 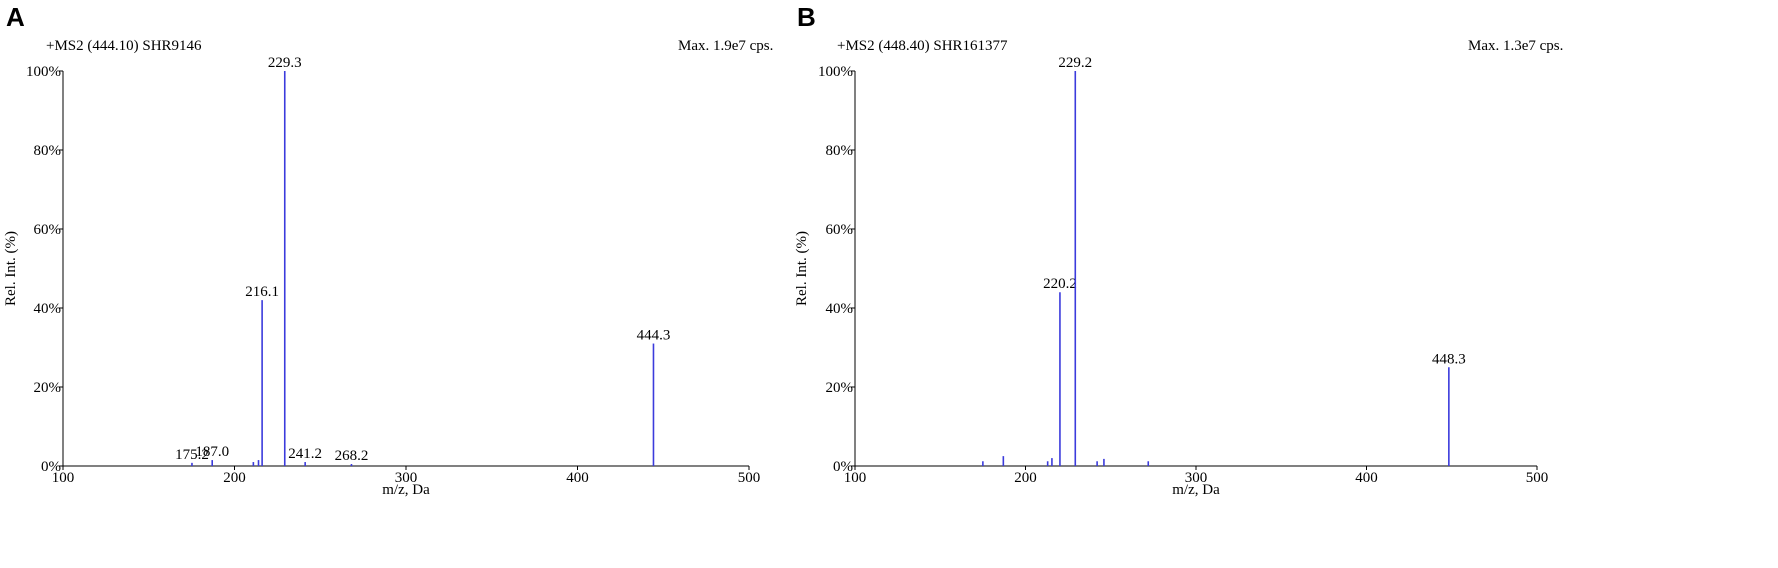 What do you see at coordinates (212, 452) in the screenshot?
I see `peak-label: 187.0` at bounding box center [212, 452].